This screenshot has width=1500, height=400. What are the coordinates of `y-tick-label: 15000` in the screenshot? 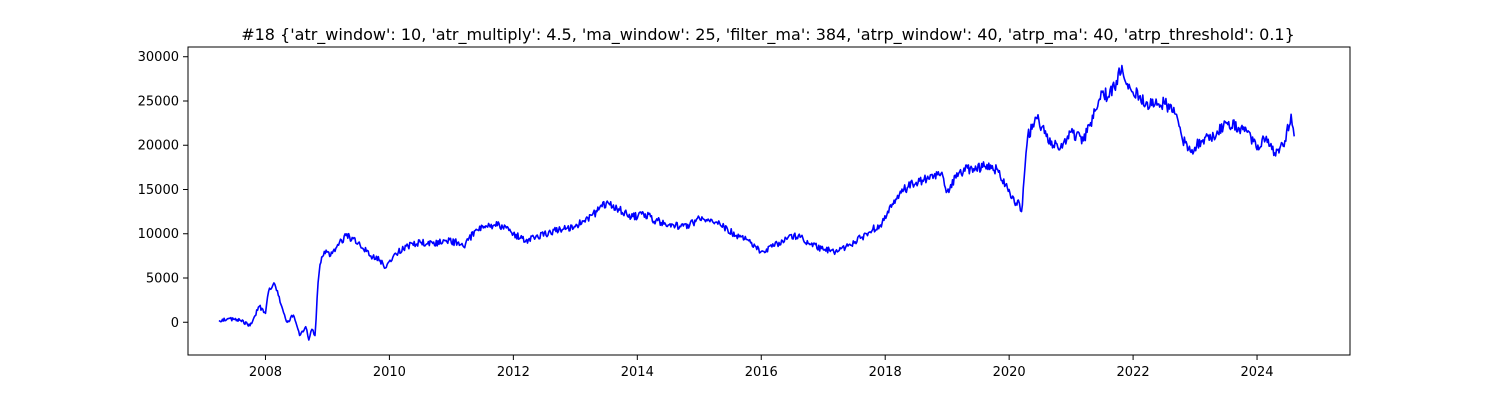 It's located at (158, 190).